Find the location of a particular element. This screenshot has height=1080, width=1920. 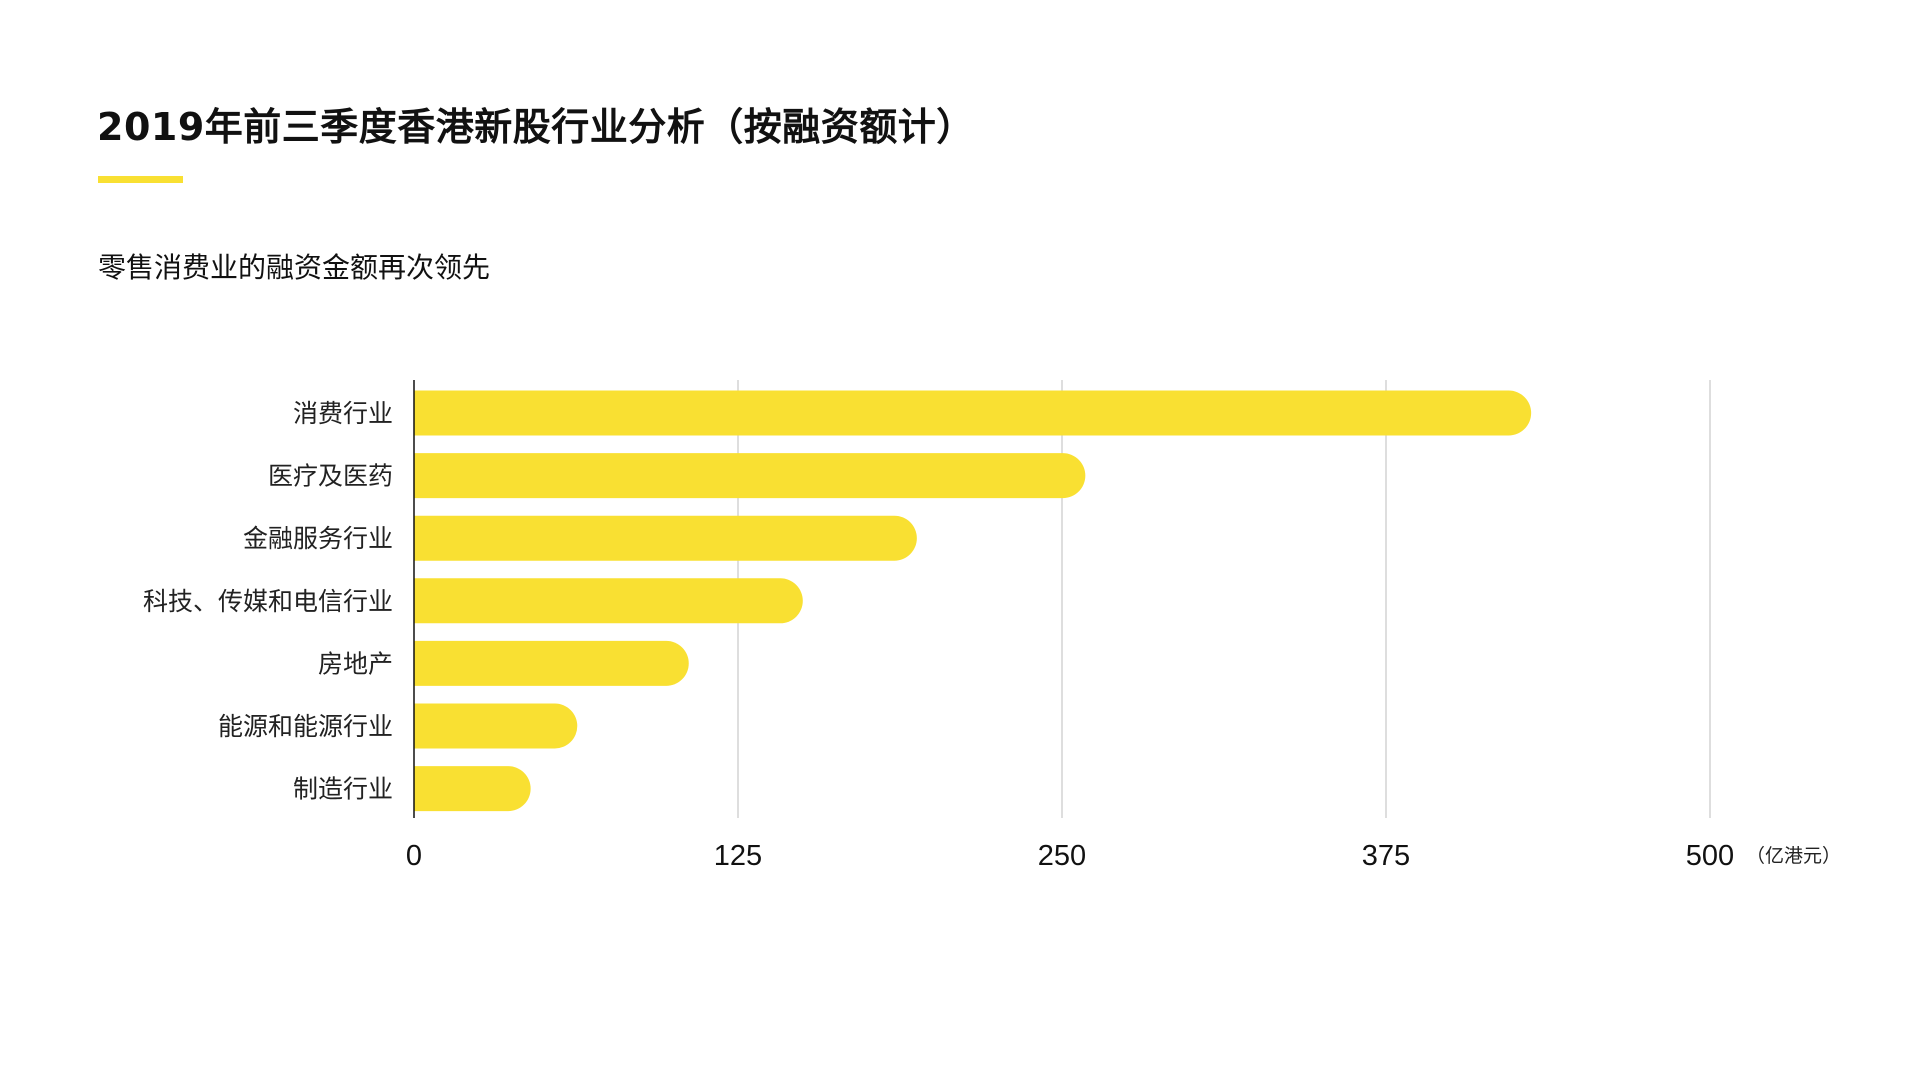

category-label: 能源和能源行业 is located at coordinates (305, 726).